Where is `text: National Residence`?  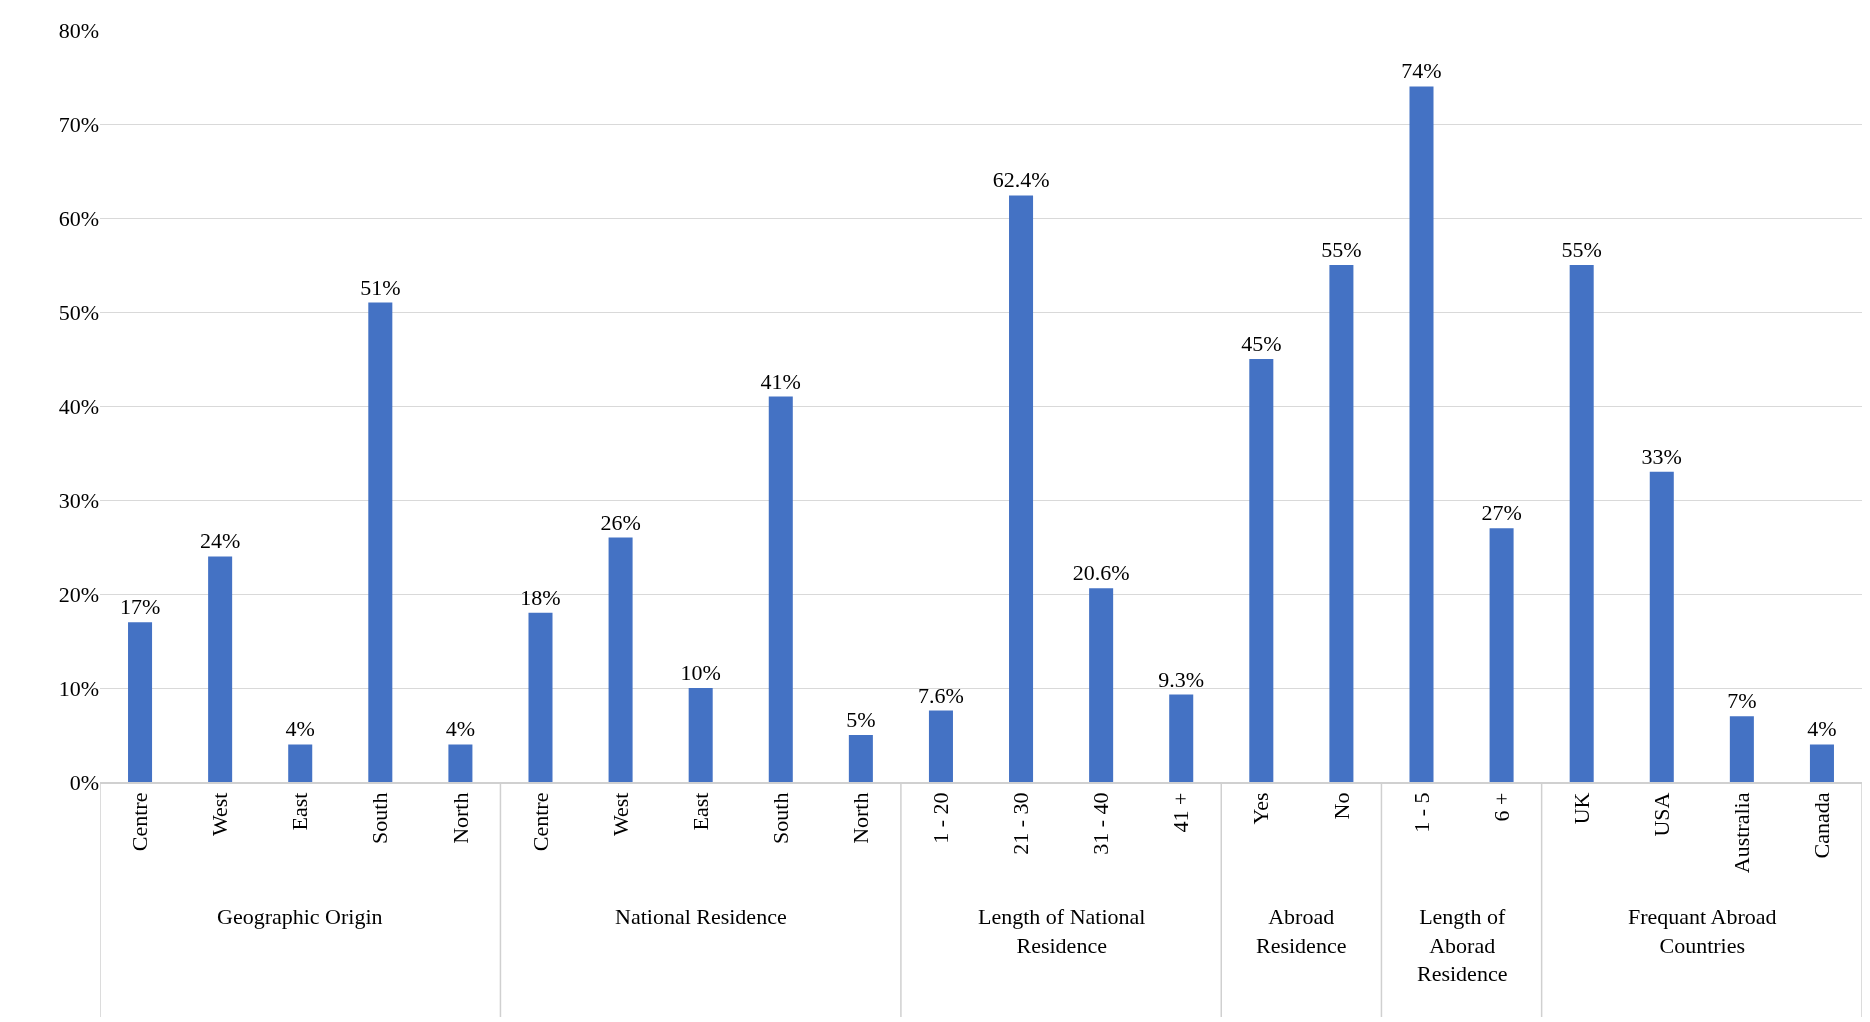
text: National Residence is located at coordinates (701, 916).